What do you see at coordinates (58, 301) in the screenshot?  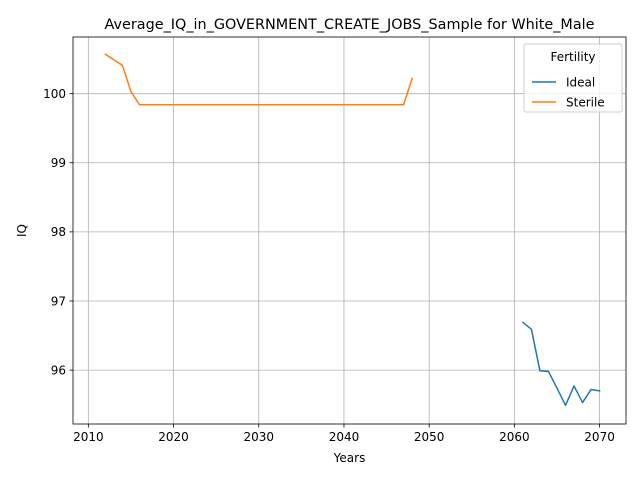 I see `y-tick-label: 97` at bounding box center [58, 301].